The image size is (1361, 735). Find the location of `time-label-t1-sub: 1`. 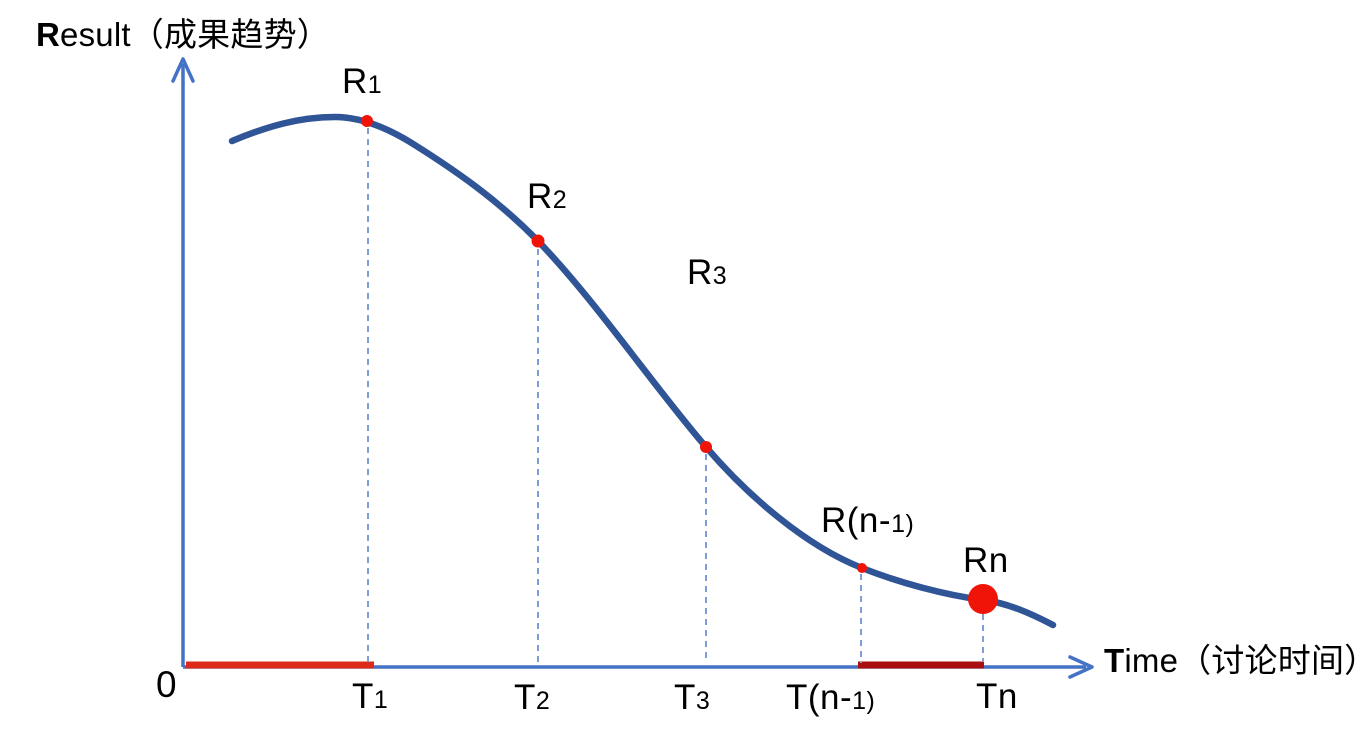

time-label-t1-sub: 1 is located at coordinates (381, 700).